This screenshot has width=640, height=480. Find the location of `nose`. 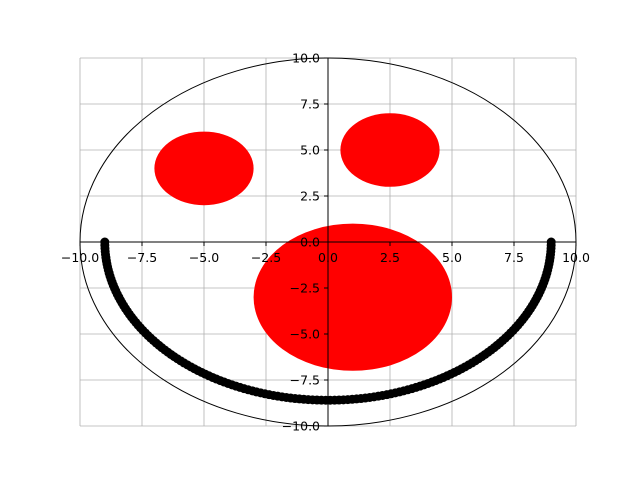

nose is located at coordinates (352, 297).